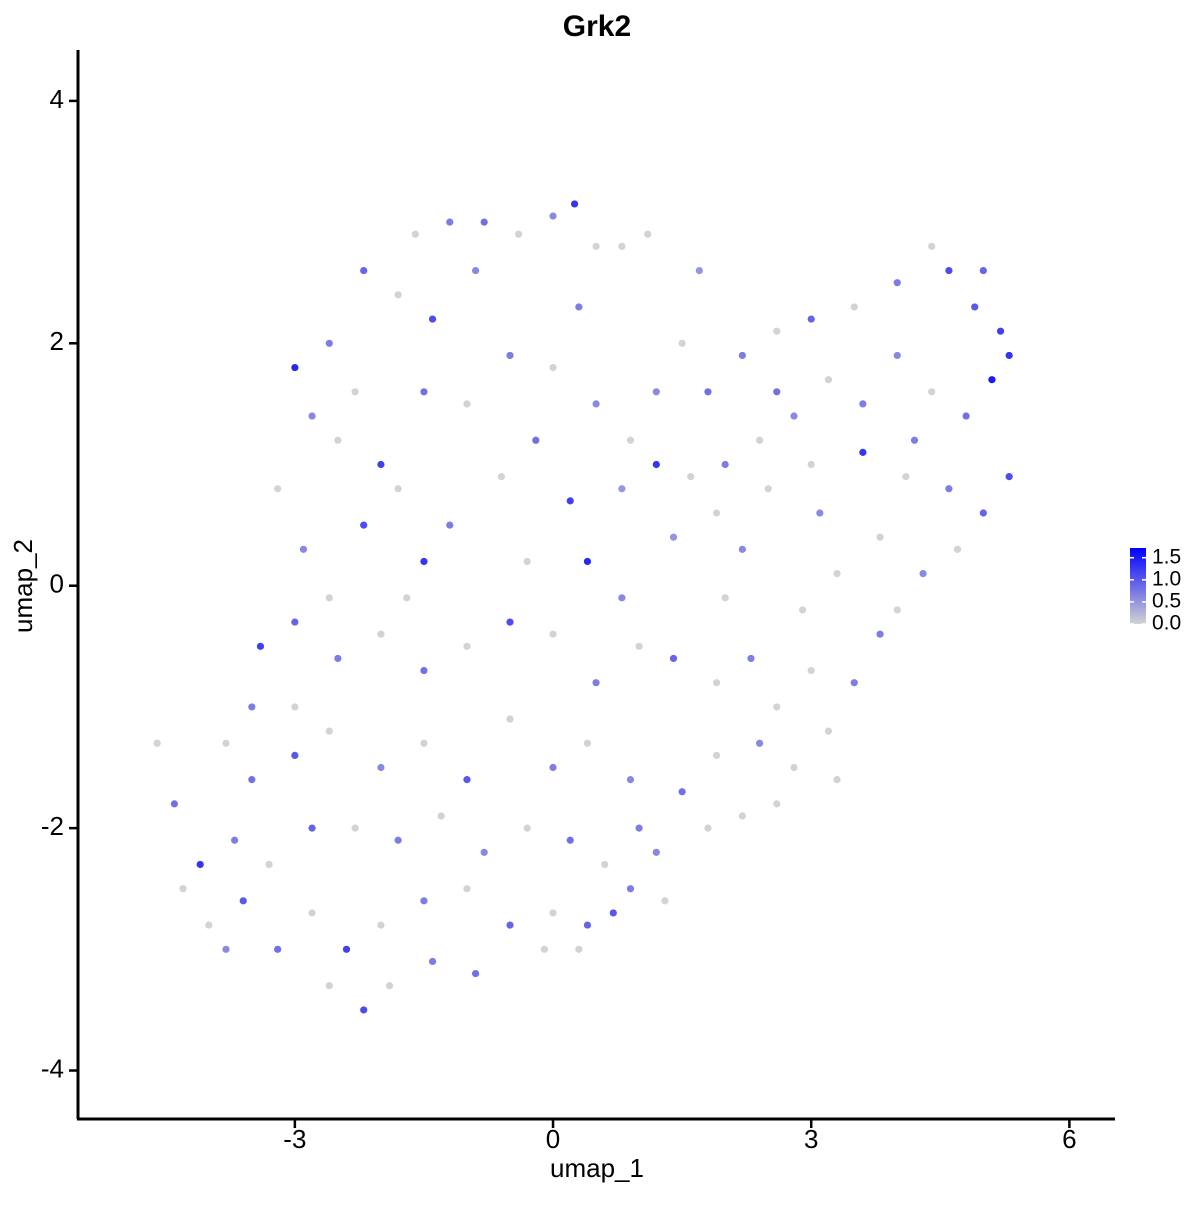 The height and width of the screenshot is (1205, 1200). What do you see at coordinates (1138, 586) in the screenshot?
I see `colorbar` at bounding box center [1138, 586].